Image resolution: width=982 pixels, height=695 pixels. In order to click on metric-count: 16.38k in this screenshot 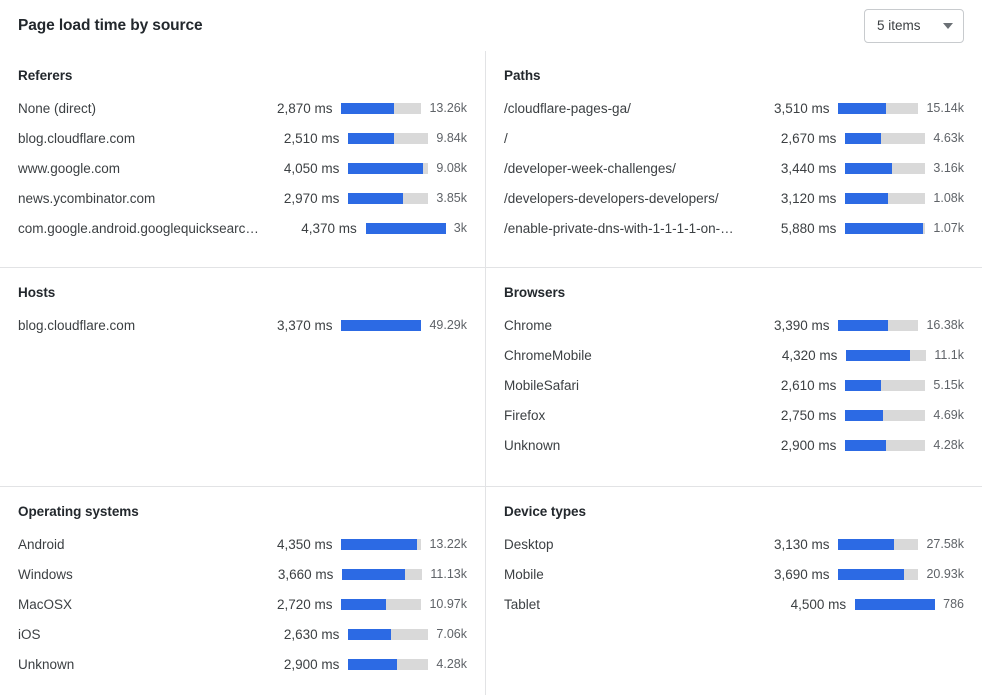, I will do `click(945, 325)`.